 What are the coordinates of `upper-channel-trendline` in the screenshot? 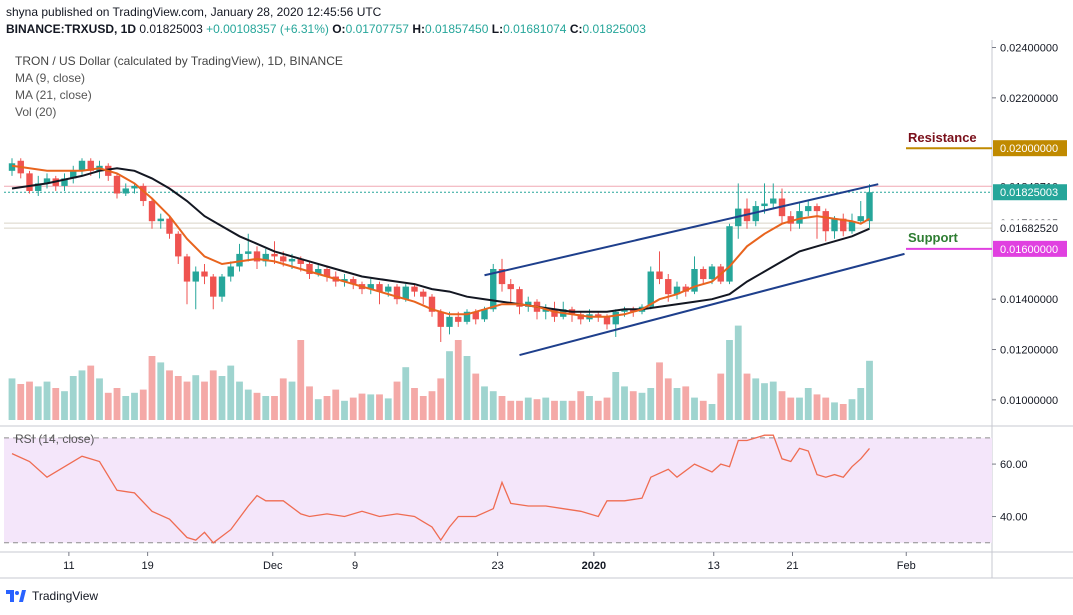 It's located at (681, 230).